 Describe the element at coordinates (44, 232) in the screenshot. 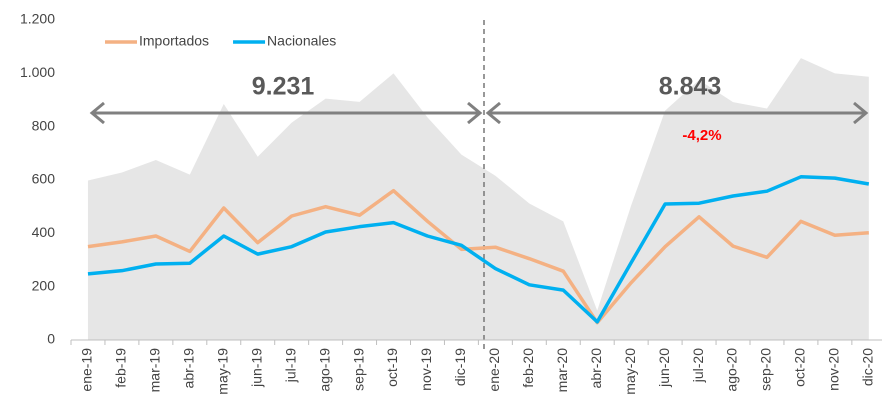

I see `y-tick-label: 400` at that location.